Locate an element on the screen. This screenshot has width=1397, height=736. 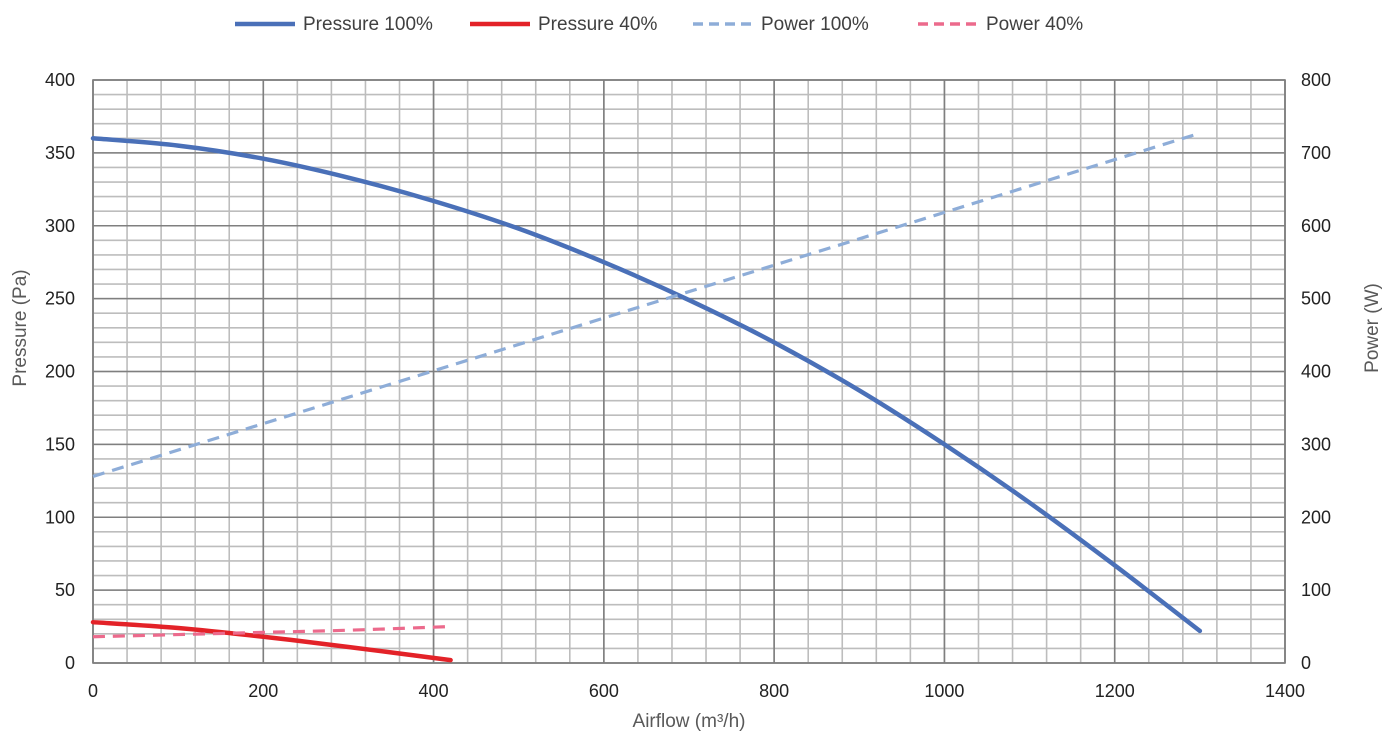
y-tick-label: 350 is located at coordinates (60, 153).